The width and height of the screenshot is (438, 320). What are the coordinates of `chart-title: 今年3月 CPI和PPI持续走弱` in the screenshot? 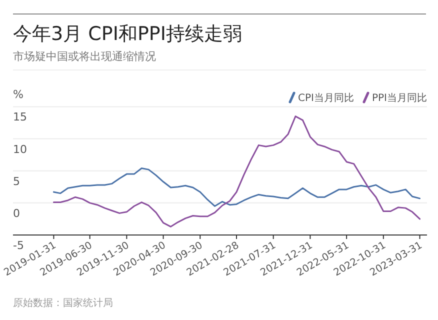 It's located at (127, 34).